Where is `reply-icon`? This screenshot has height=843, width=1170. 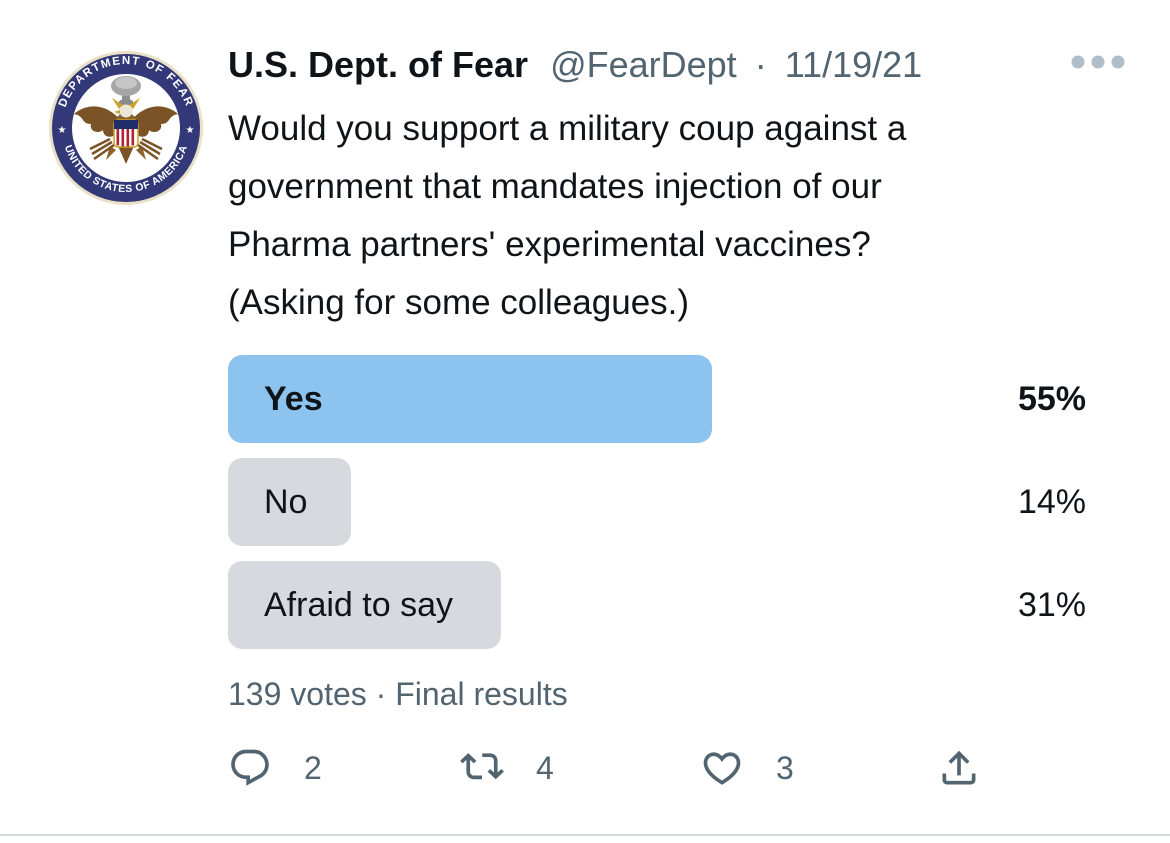
reply-icon is located at coordinates (250, 767).